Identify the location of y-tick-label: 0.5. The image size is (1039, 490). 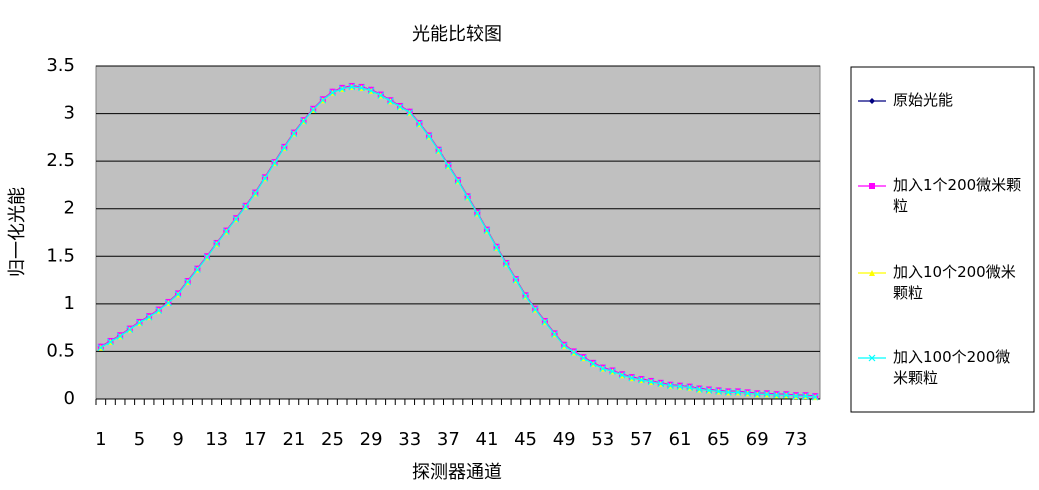
(60, 350).